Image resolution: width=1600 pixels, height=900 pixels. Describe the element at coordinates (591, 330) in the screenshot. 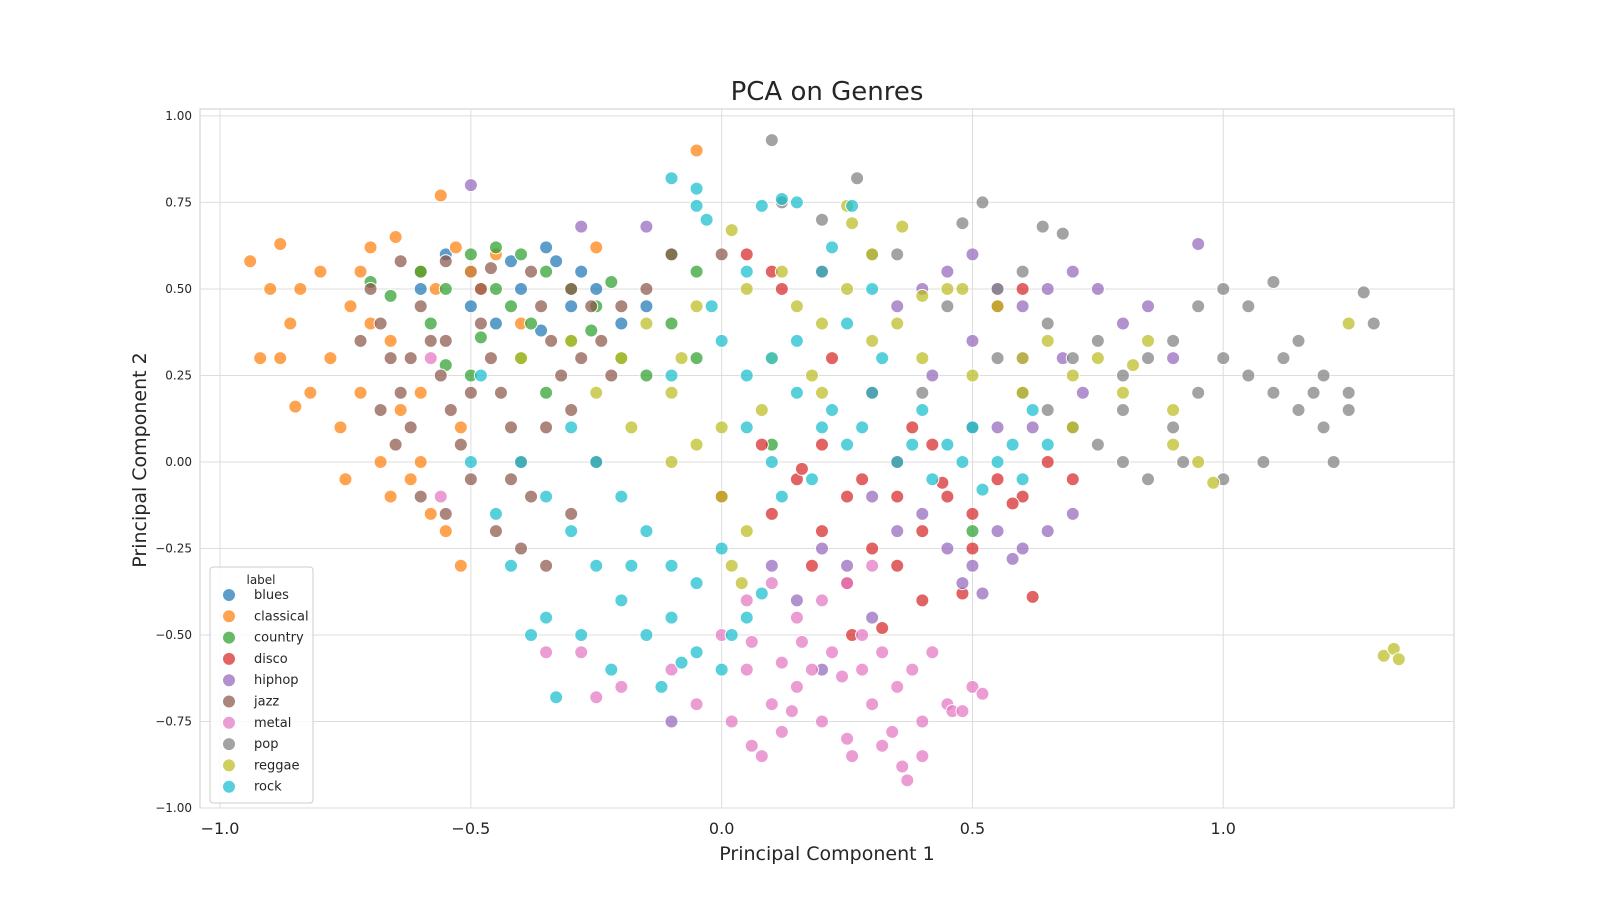

I see `data-point-country` at that location.